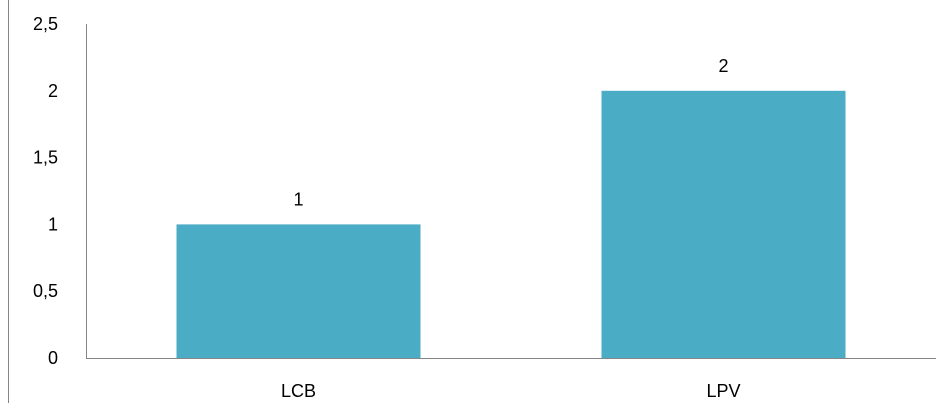  What do you see at coordinates (45, 291) in the screenshot?
I see `y-tick-label: 0,5` at bounding box center [45, 291].